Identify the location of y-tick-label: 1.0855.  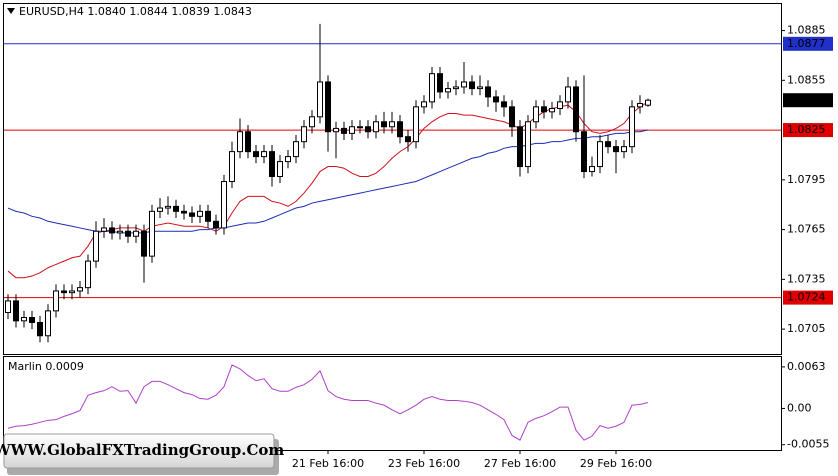
(806, 79).